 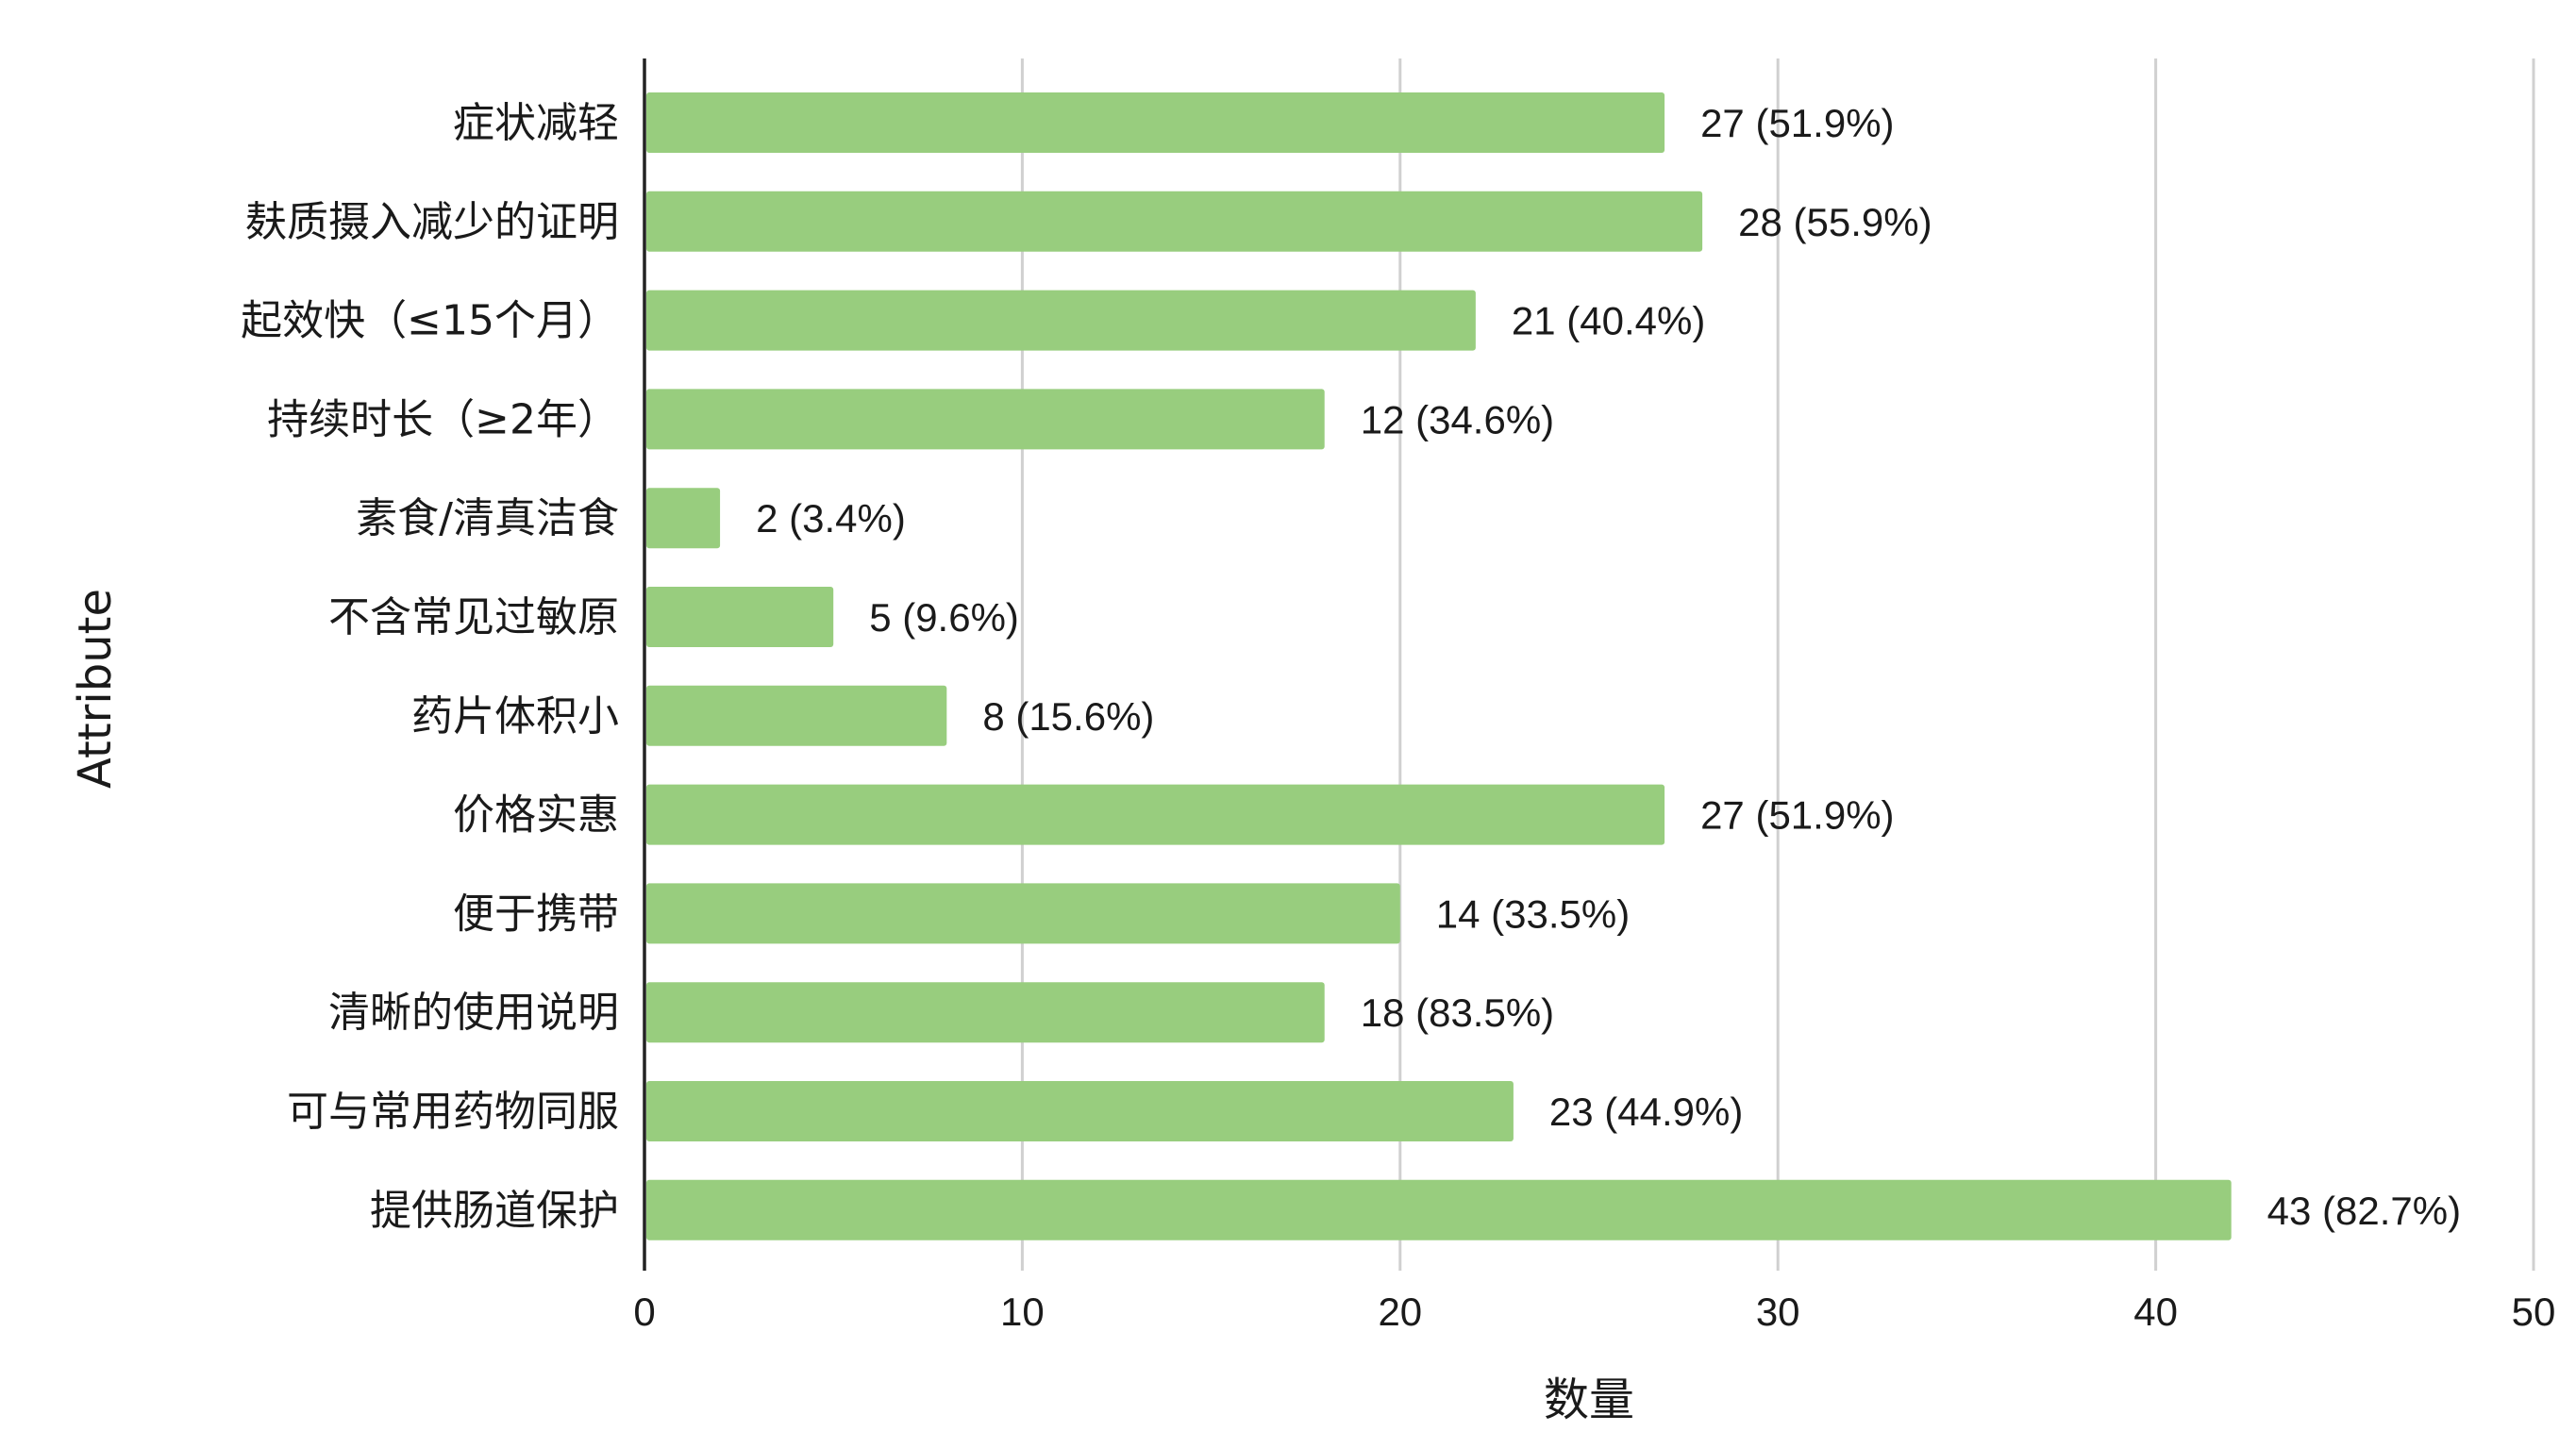 I want to click on x-axis-title: 数量, so click(x=1589, y=1399).